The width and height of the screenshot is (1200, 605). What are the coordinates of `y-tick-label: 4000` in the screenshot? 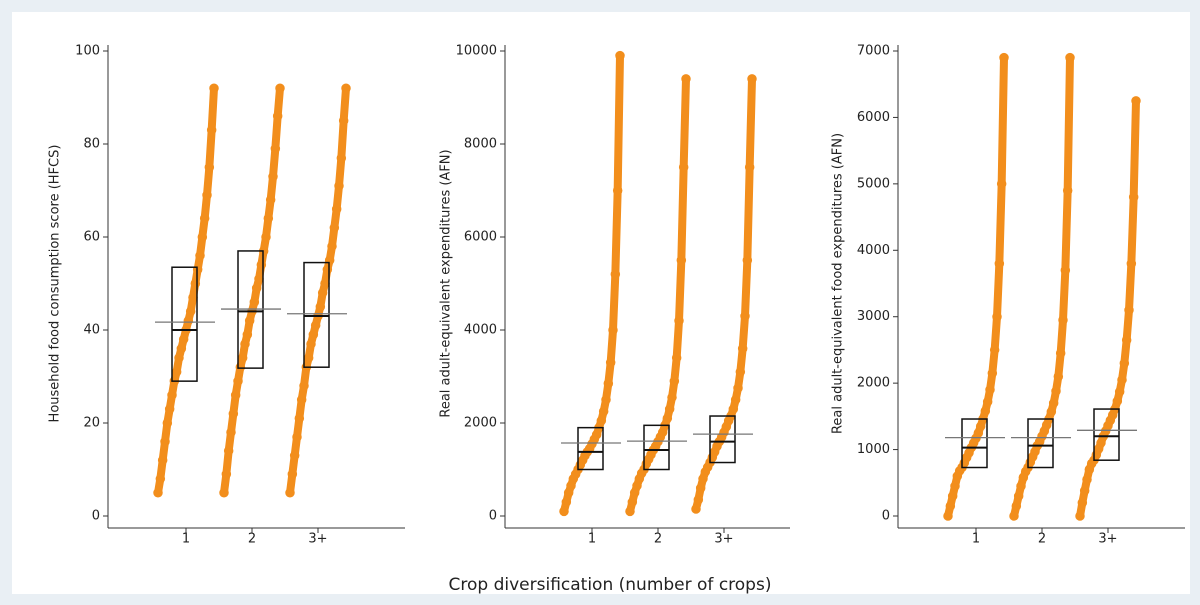 It's located at (480, 330).